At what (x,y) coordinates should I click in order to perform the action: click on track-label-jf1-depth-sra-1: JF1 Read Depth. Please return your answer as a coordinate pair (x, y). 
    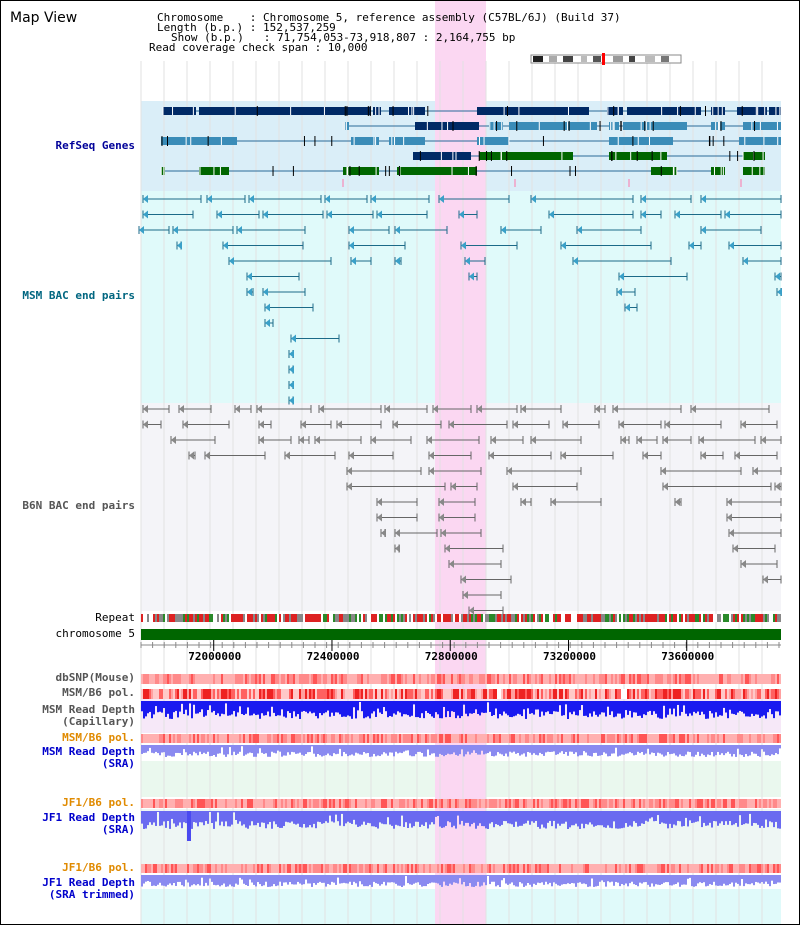
    Looking at the image, I should click on (88, 817).